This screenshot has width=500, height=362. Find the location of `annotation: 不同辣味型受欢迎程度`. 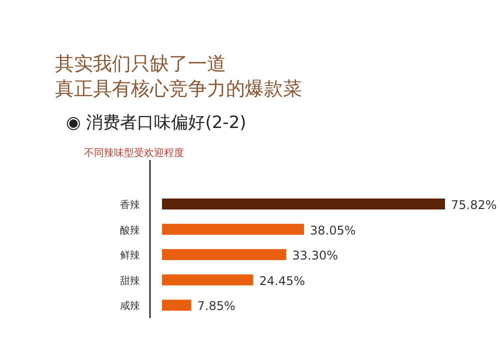

annotation: 不同辣味型受欢迎程度 is located at coordinates (134, 153).